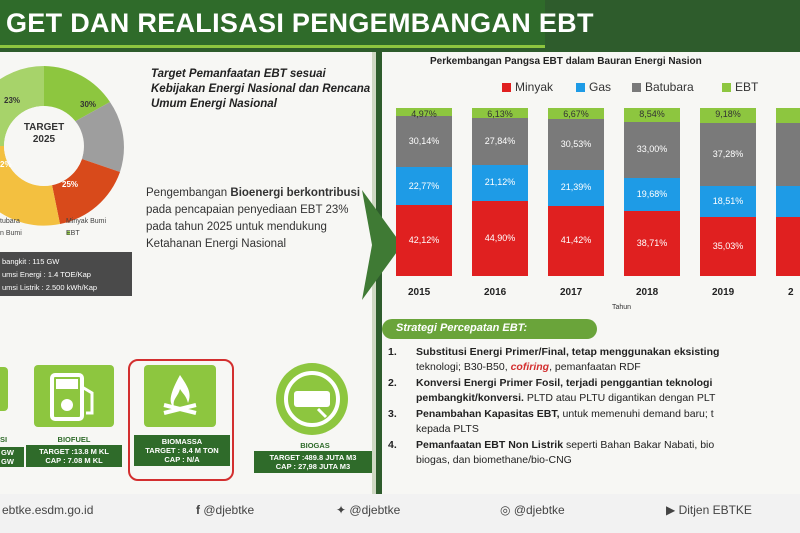 The image size is (800, 533). Describe the element at coordinates (74, 451) in the screenshot. I see `biofuel-target: TARGET :13.8 M KL` at that location.